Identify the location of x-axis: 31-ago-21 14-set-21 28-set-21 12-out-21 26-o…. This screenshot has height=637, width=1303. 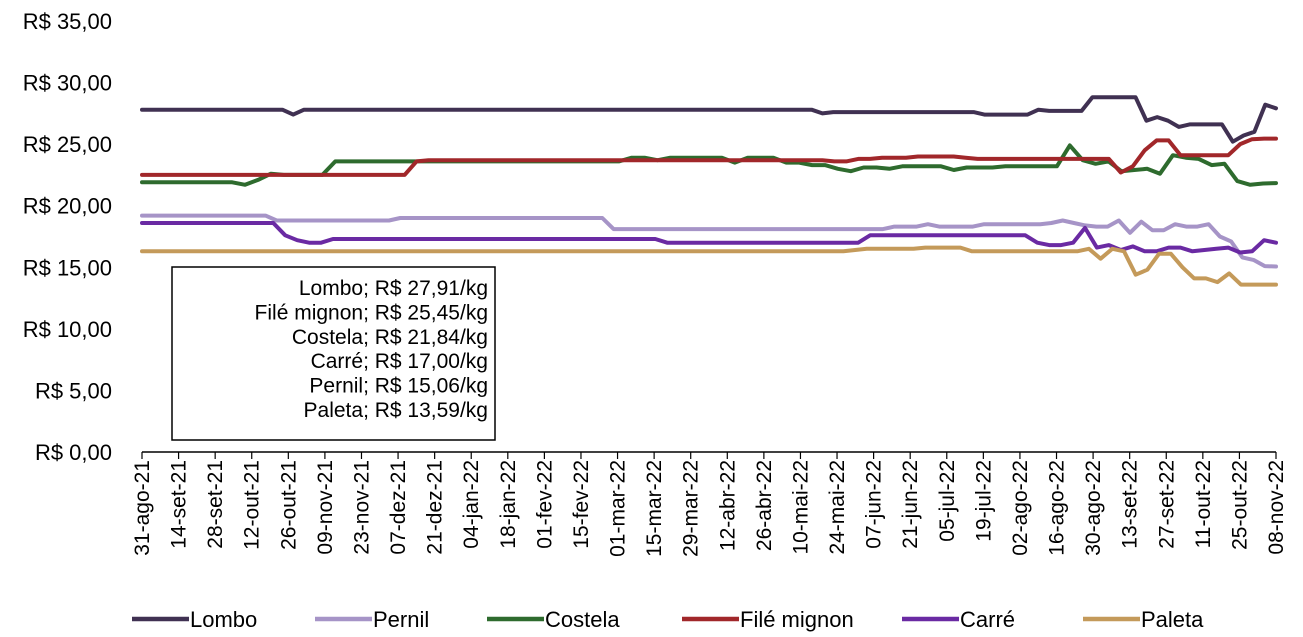
(709, 504).